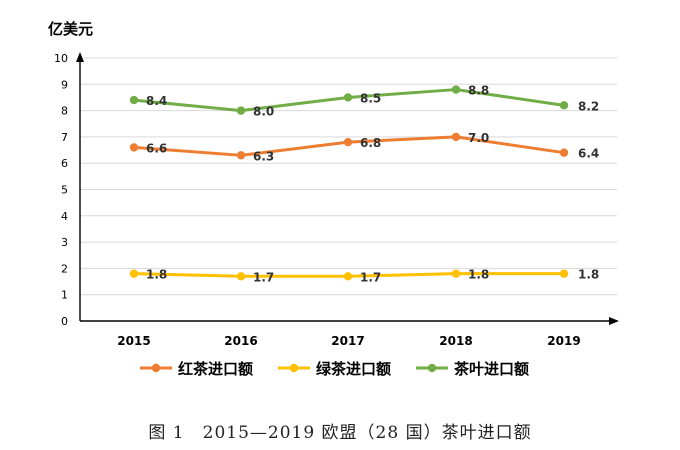  I want to click on legend: 红茶进口额 绿茶进口额 茶叶进口额, so click(334, 369).